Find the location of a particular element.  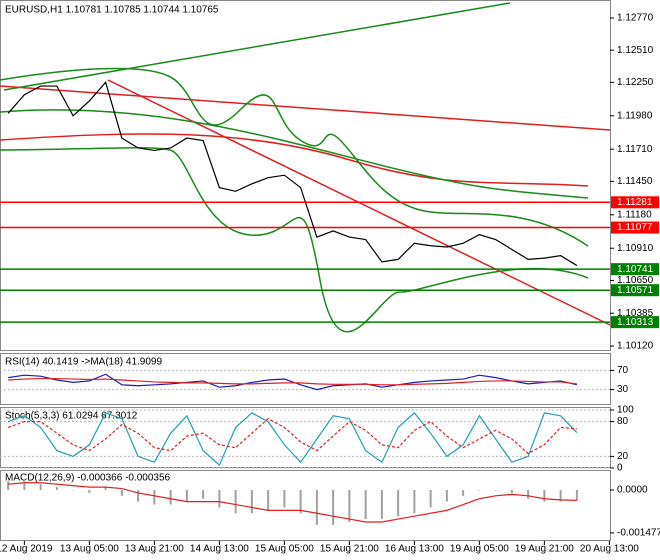

y-tick-label: 1.12250 is located at coordinates (635, 82).